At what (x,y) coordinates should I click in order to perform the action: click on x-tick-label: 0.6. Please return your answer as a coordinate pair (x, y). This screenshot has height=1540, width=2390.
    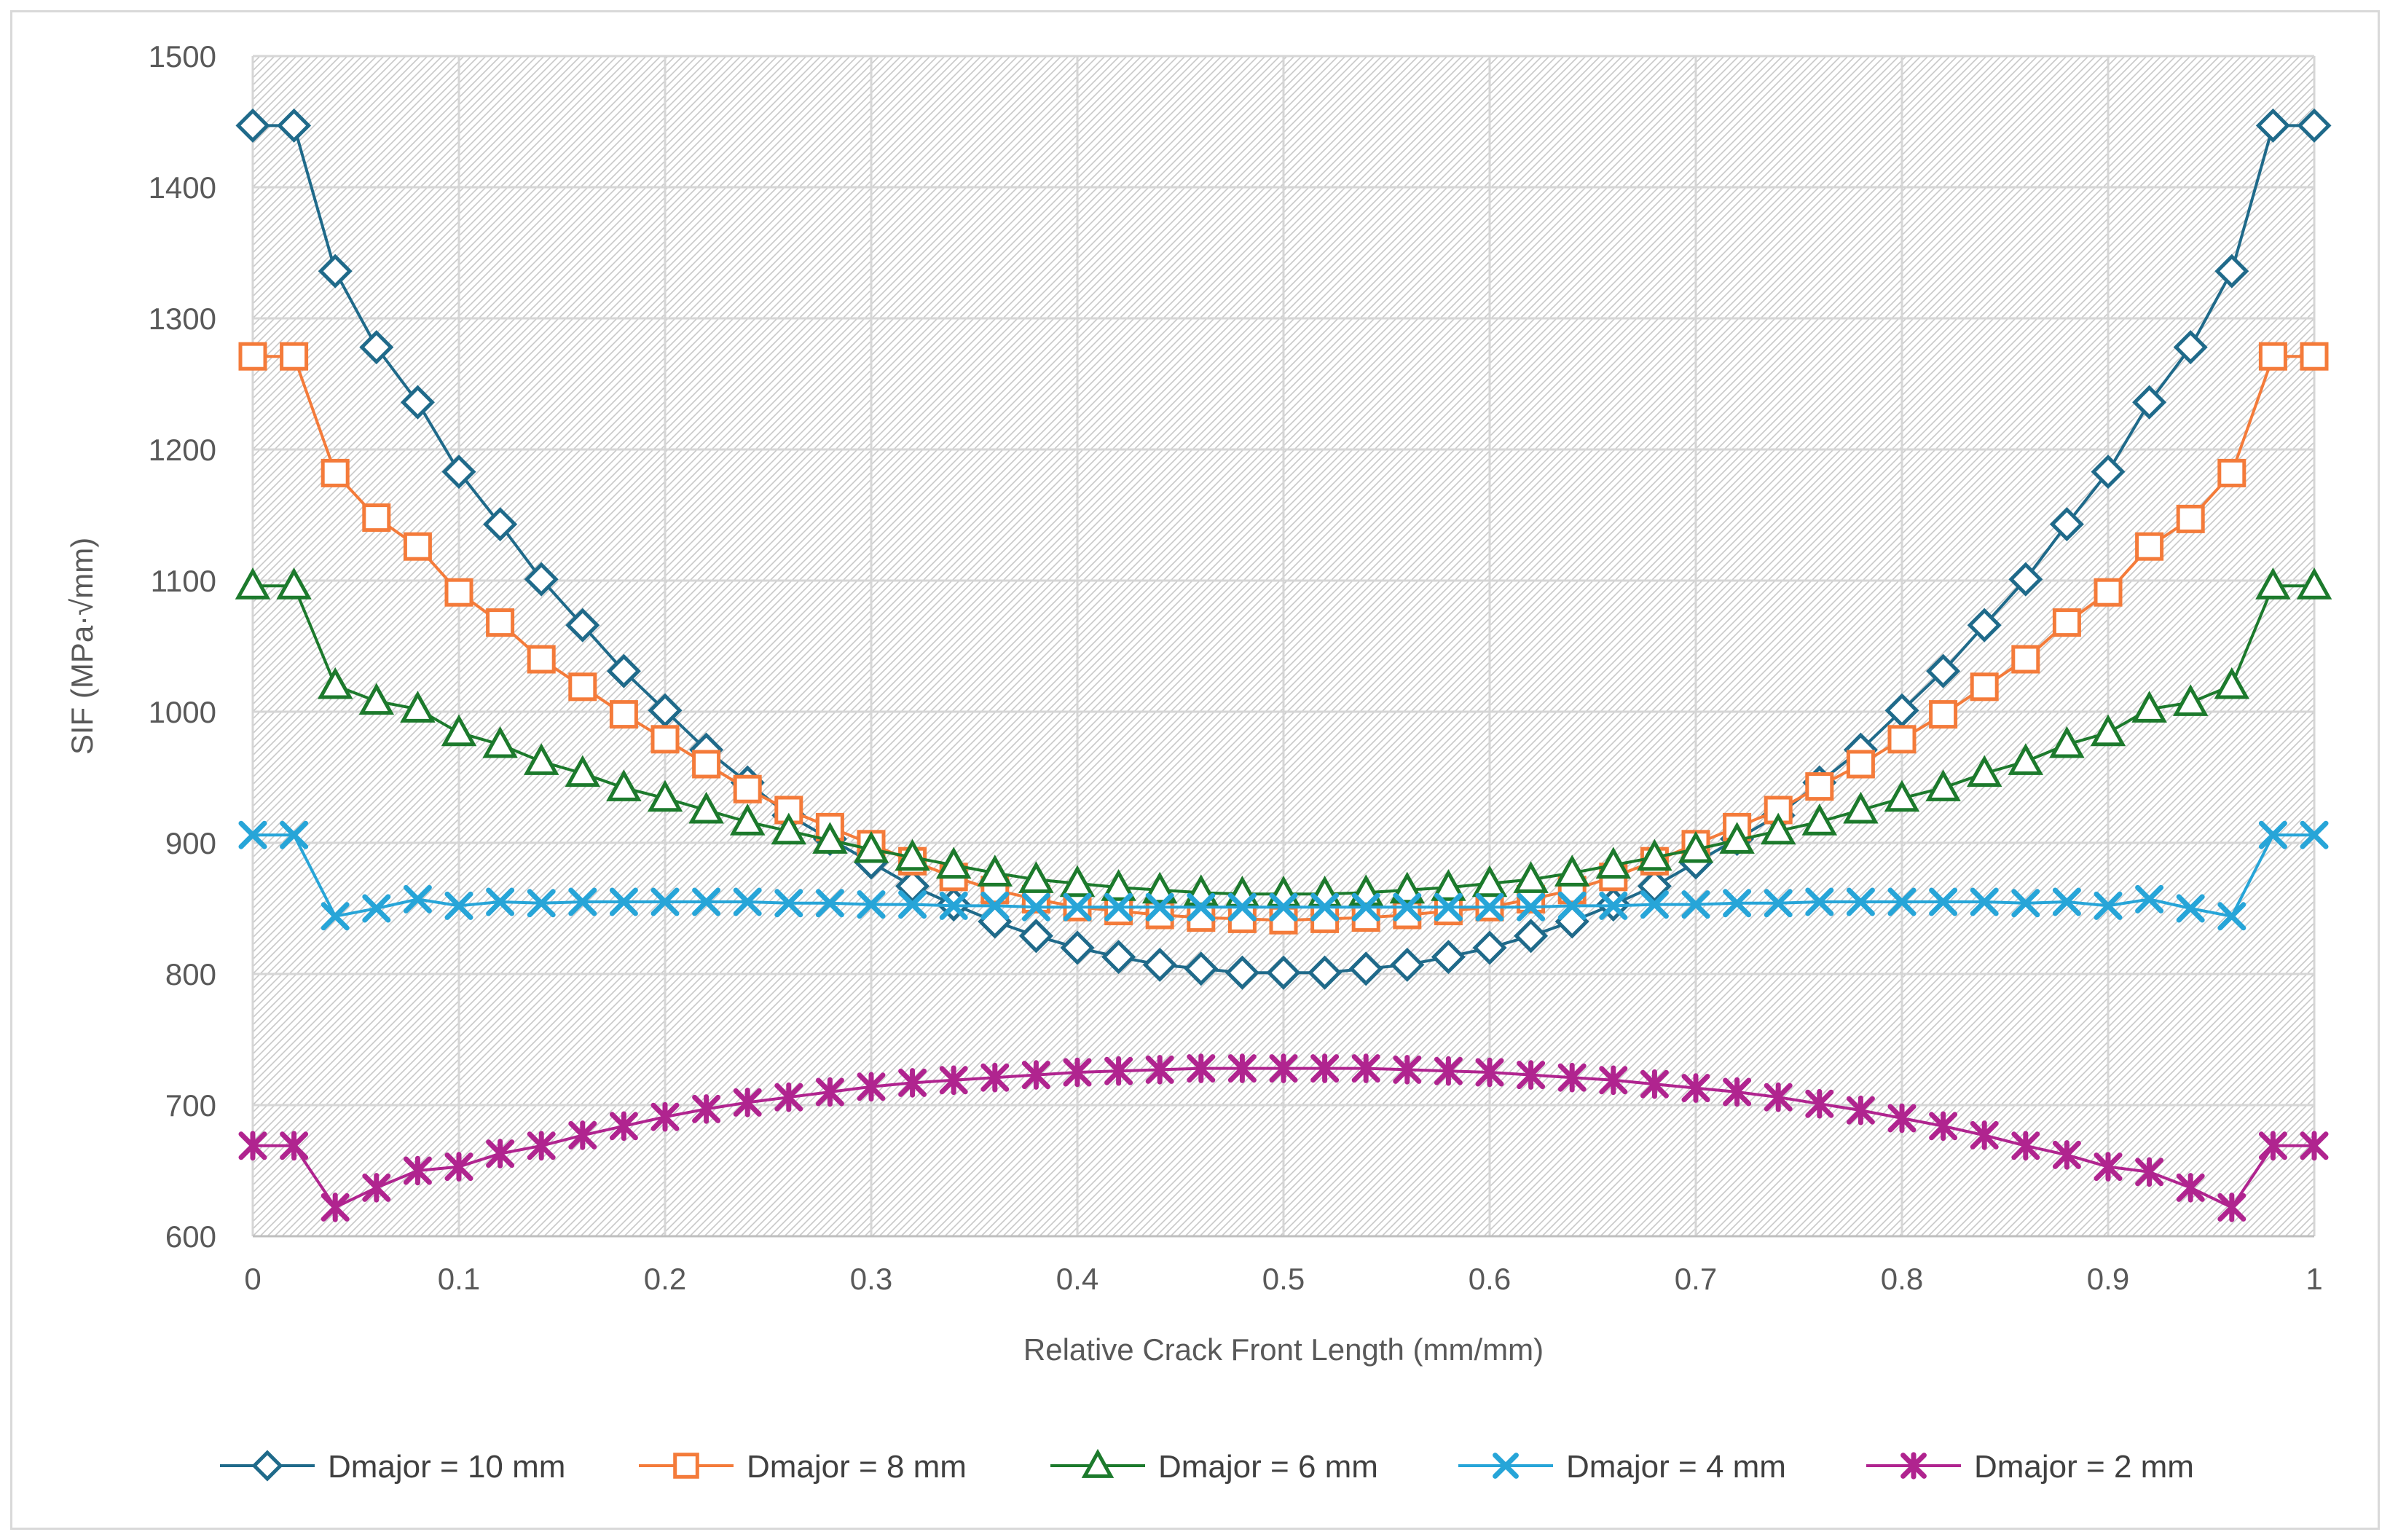
    Looking at the image, I should click on (1490, 1279).